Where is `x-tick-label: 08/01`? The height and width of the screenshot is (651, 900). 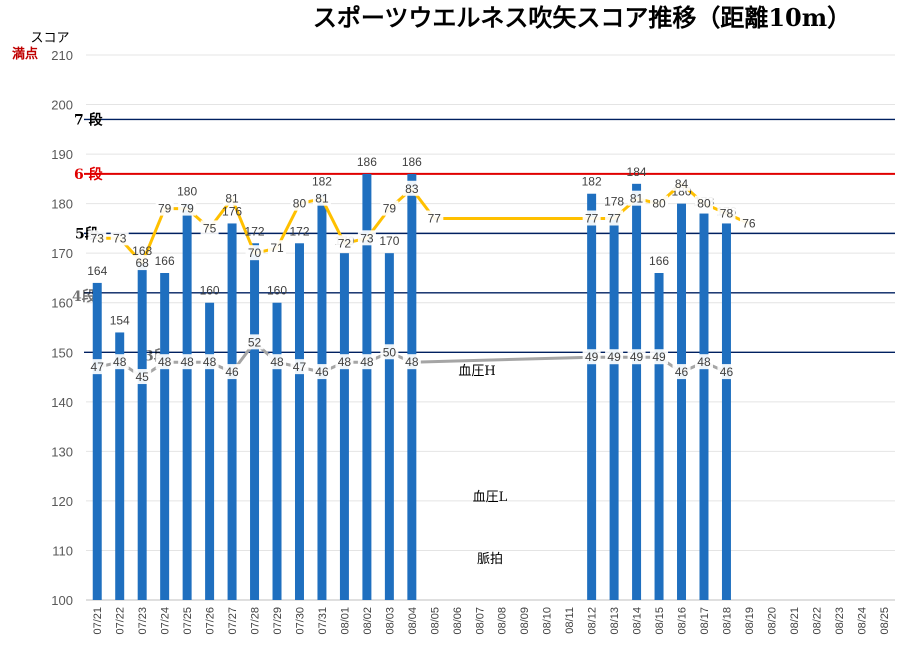 x-tick-label: 08/01 is located at coordinates (345, 621).